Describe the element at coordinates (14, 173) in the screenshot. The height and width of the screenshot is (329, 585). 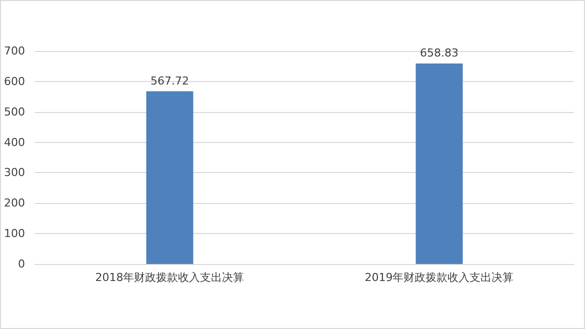
I see `y-tick-label: 300` at that location.